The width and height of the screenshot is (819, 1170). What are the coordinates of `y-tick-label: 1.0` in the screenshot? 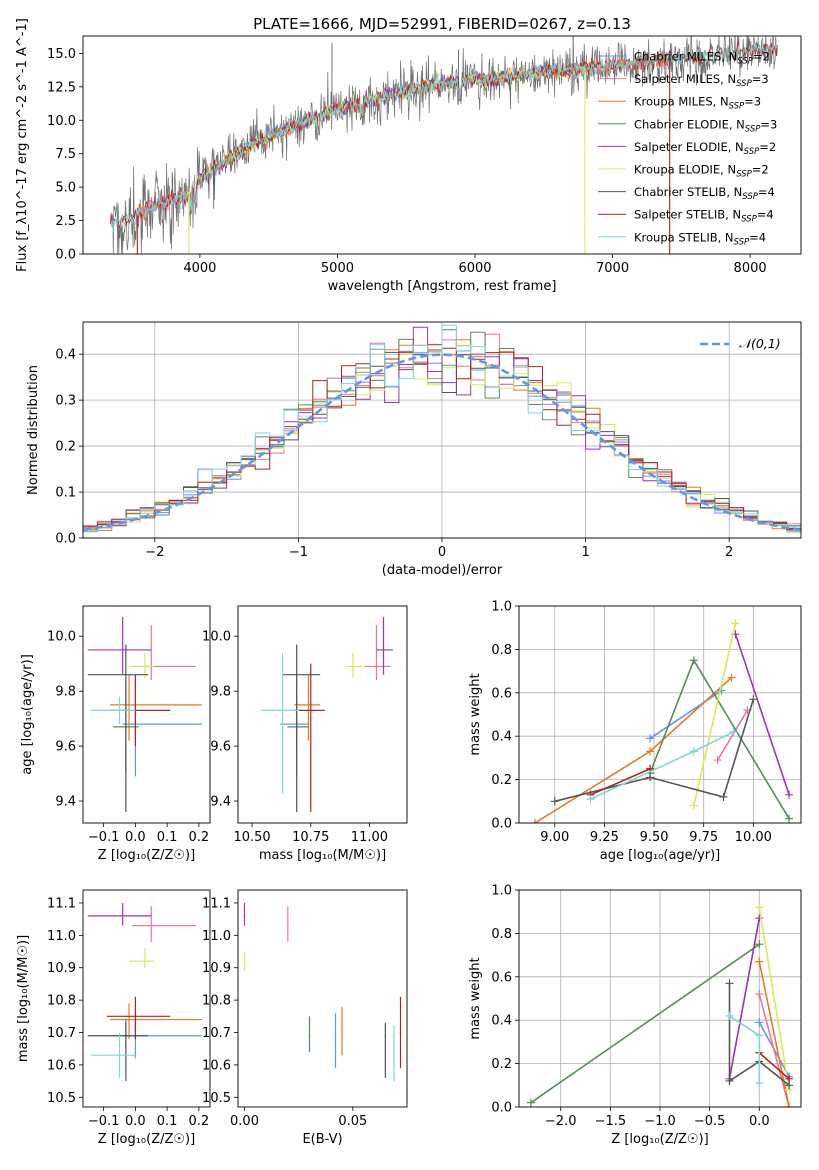 It's located at (501, 891).